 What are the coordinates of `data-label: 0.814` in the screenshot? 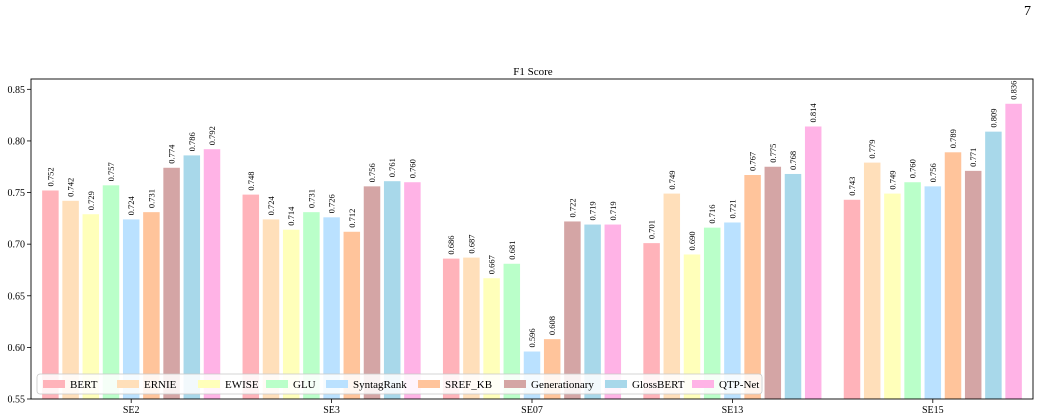 It's located at (813, 113).